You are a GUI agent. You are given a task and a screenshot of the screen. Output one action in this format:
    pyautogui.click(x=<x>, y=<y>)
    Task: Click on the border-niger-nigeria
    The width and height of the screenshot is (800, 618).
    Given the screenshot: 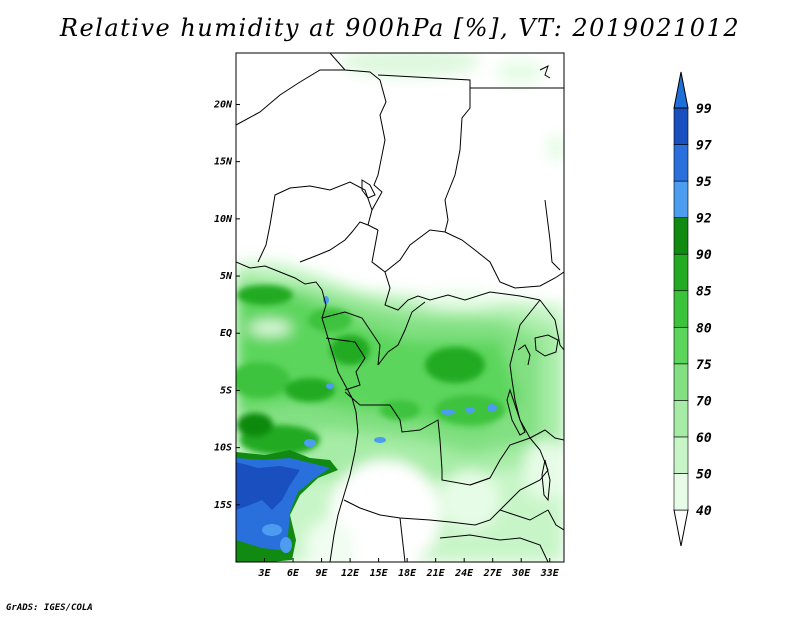 What is the action you would take?
    pyautogui.click(x=315, y=222)
    